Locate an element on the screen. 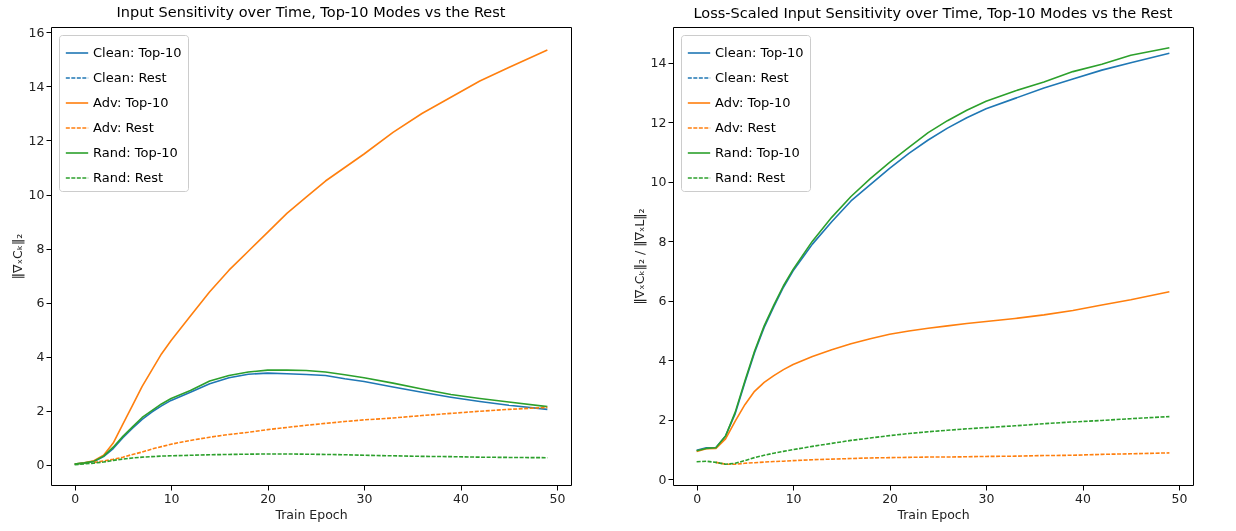 The image size is (1236, 531). chart-title: Loss-Scaled Input Sensitivity over Time, Top-10 Modes vs the Rest is located at coordinates (933, 12).